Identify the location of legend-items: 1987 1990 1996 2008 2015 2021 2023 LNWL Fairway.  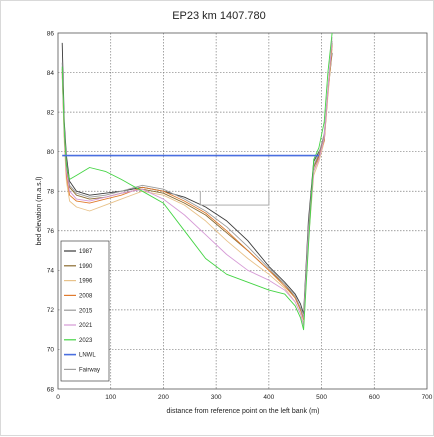
(82, 311).